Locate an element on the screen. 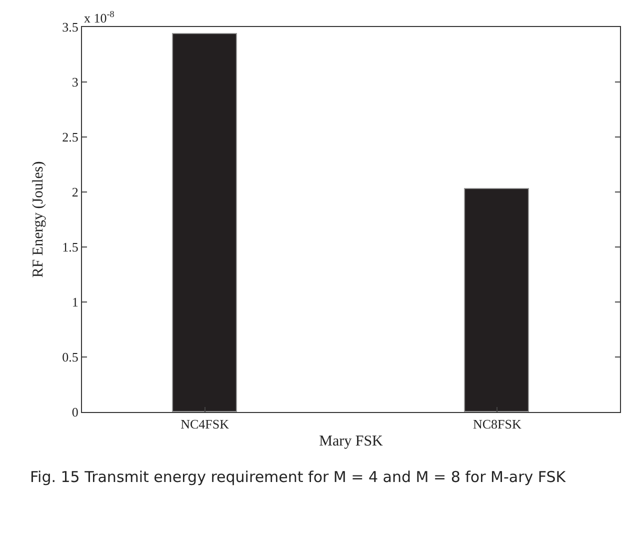 Image resolution: width=636 pixels, height=554 pixels. x-tick-label: NC8FSK is located at coordinates (497, 424).